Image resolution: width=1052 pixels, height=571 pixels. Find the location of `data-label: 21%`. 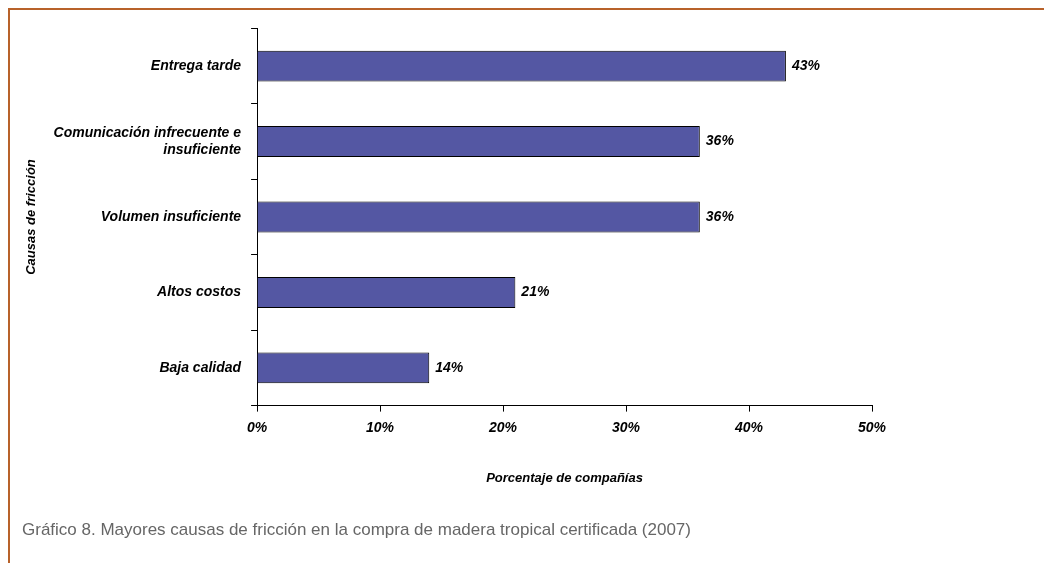

data-label: 21% is located at coordinates (535, 291).